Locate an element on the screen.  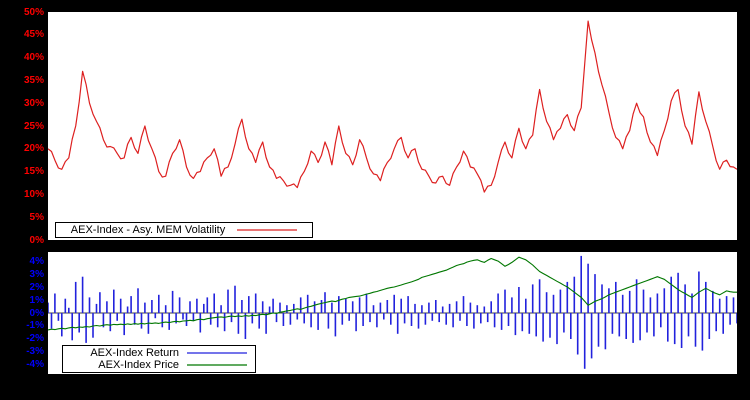
volatility-y-tick-label: 10% is located at coordinates (33, 194).